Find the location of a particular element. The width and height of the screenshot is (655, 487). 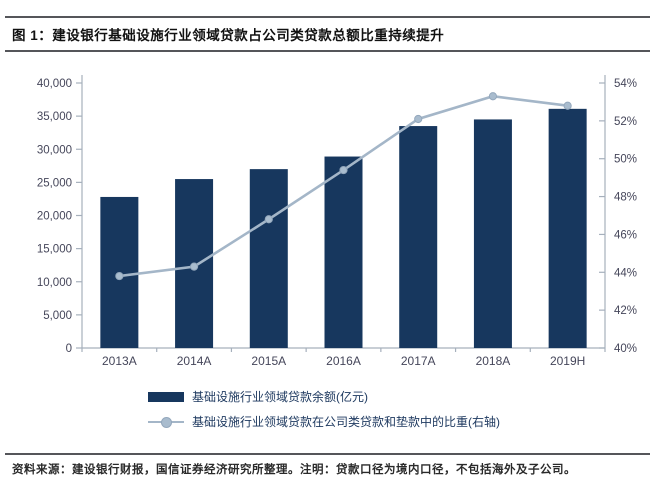

footer-rule is located at coordinates (327, 454).